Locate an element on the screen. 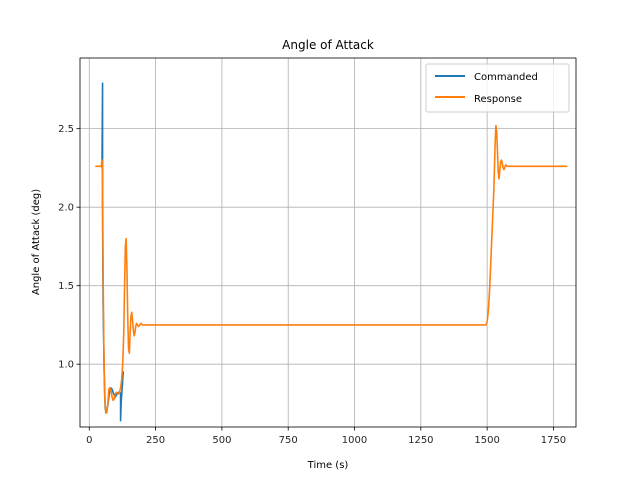 The width and height of the screenshot is (640, 480). x-axis-ticks: 0 250 500 750 1000 1250 1500 1750 is located at coordinates (326, 436).